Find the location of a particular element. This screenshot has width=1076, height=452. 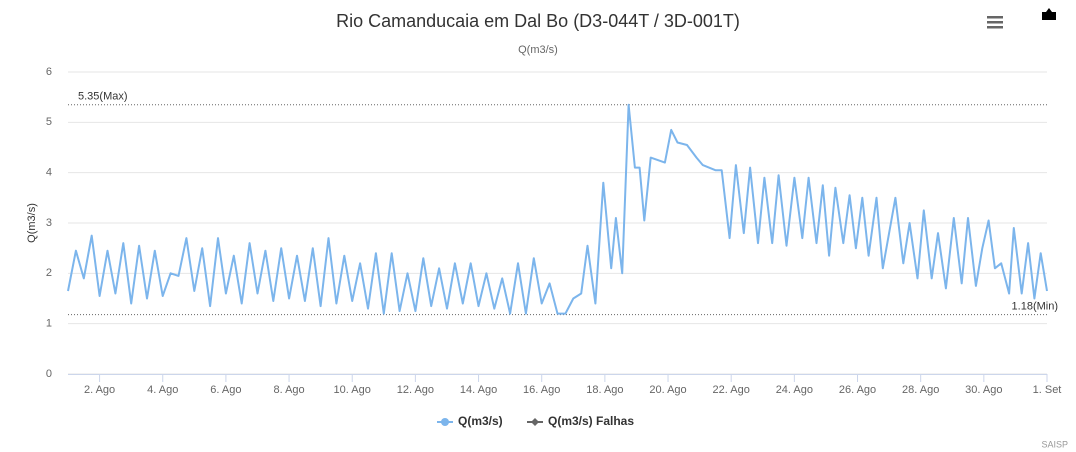

x-tick-label: 12. Ago is located at coordinates (415, 390).